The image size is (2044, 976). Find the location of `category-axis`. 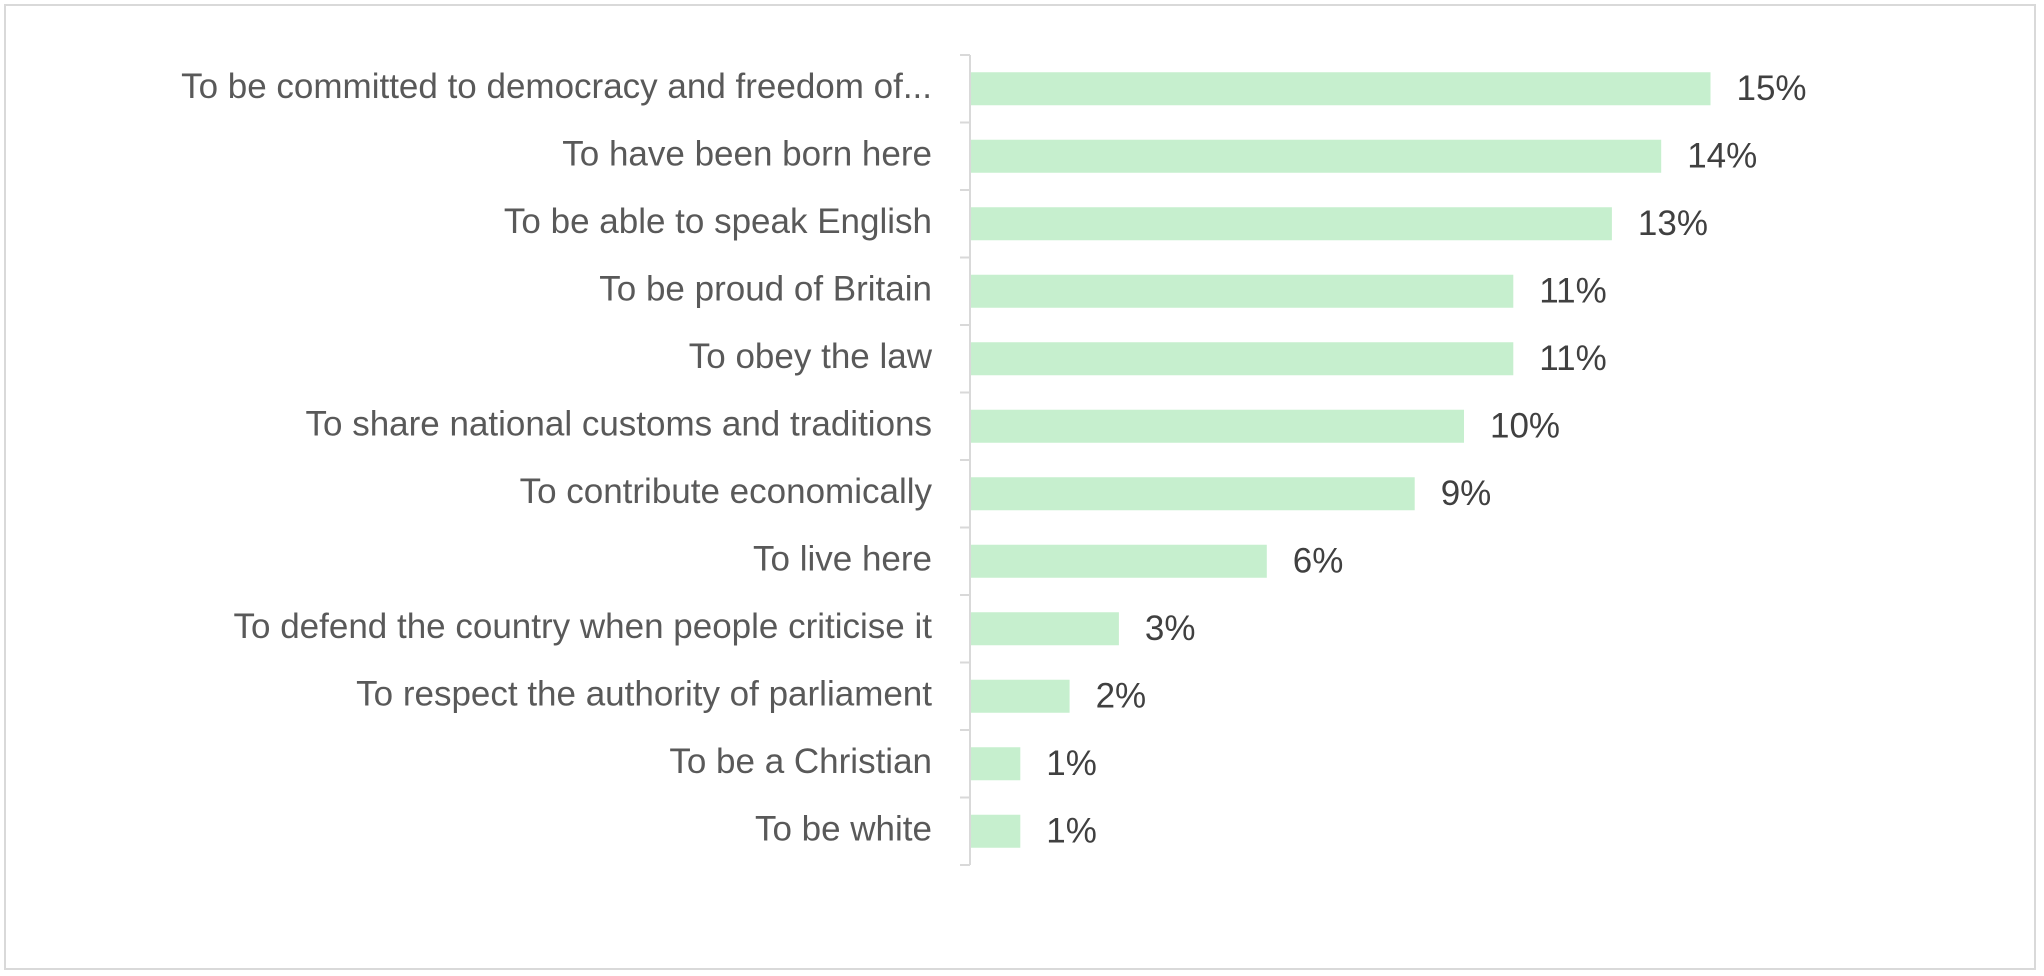

category-axis is located at coordinates (965, 460).